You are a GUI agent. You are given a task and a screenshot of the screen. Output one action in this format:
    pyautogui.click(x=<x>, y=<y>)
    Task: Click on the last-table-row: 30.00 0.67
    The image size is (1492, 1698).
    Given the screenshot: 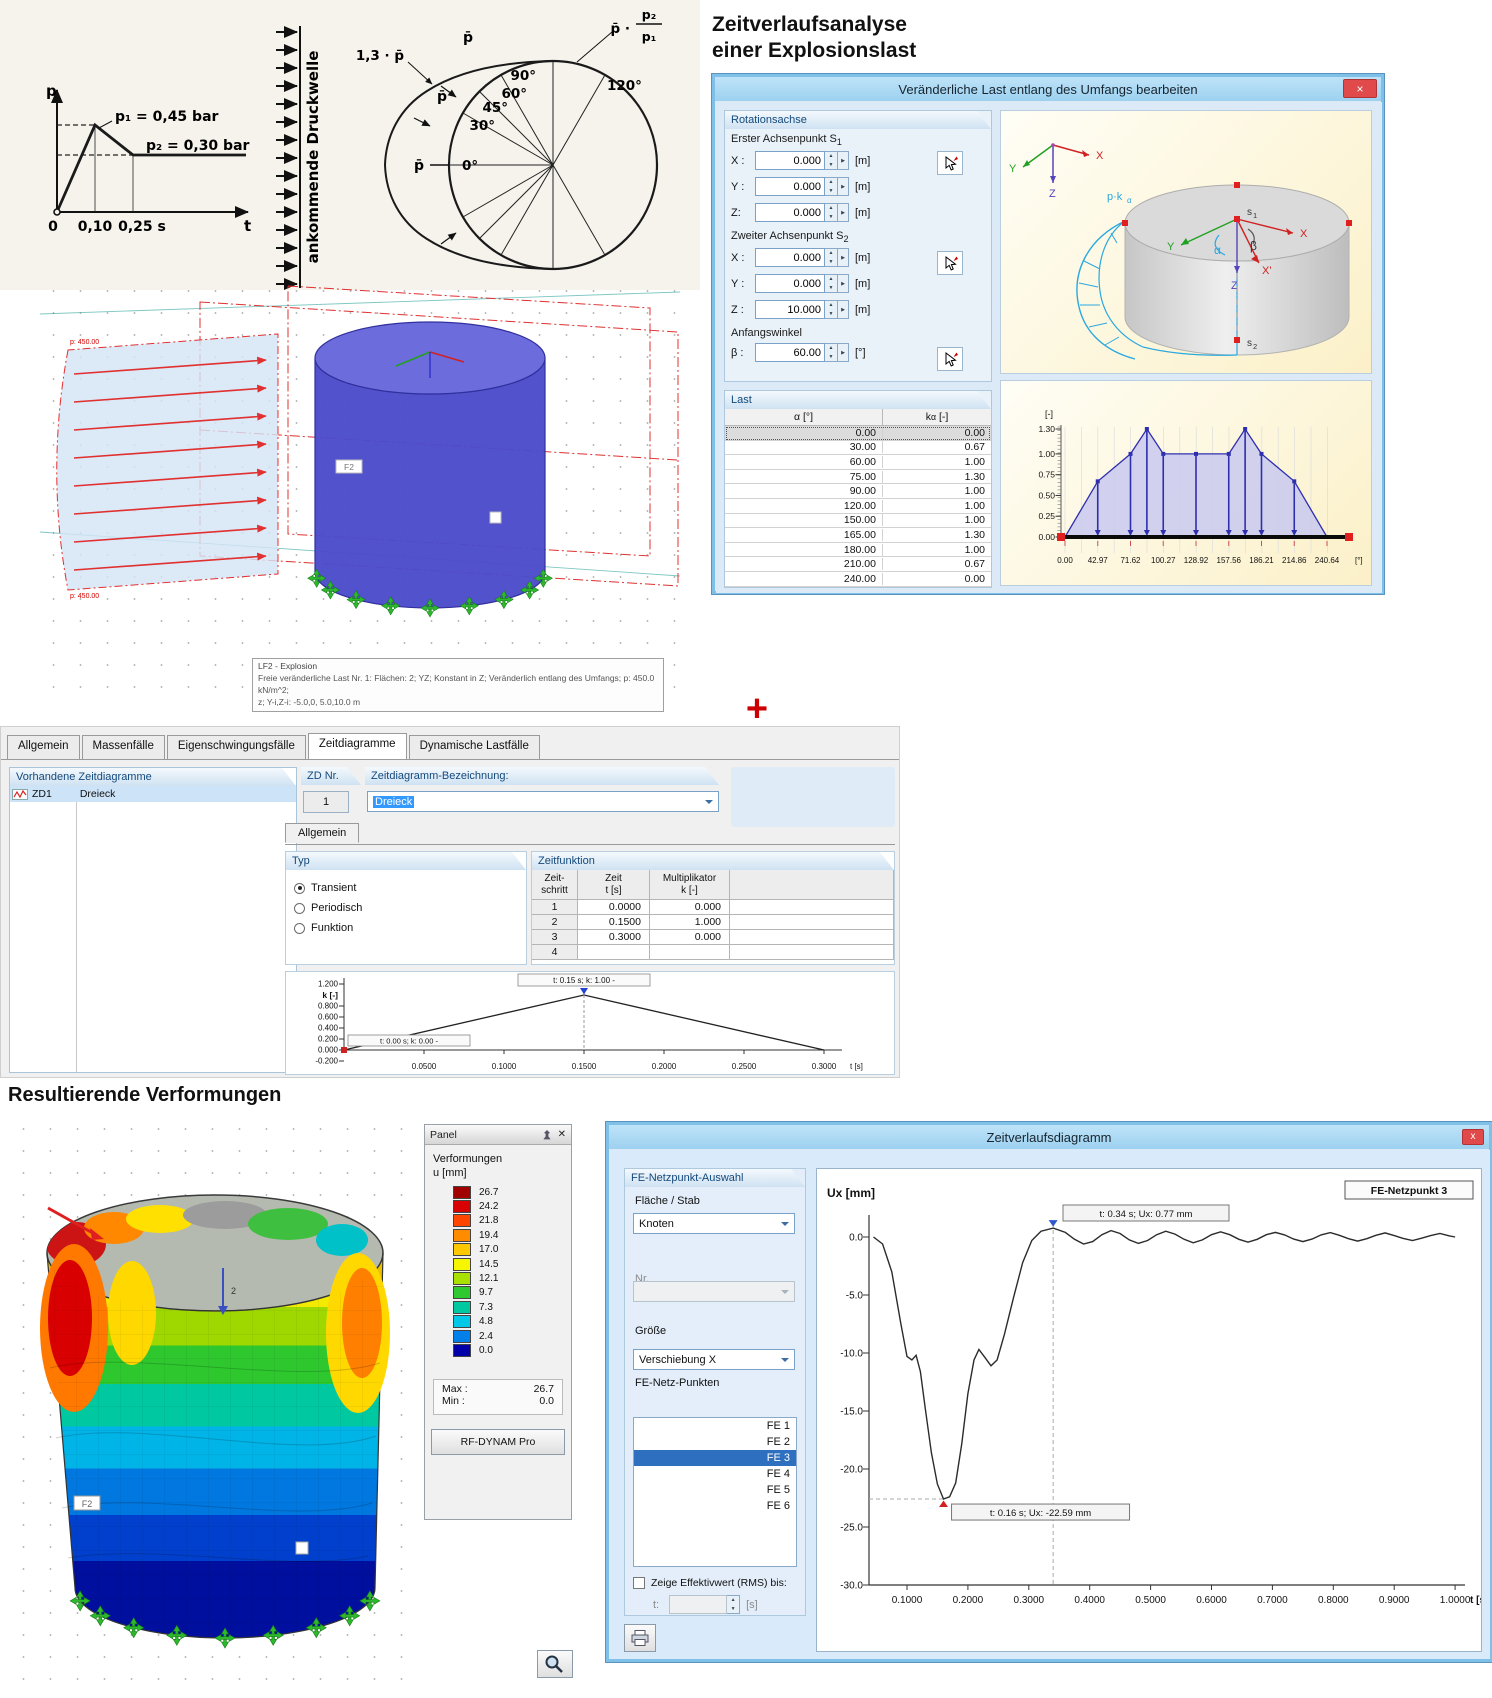 What is the action you would take?
    pyautogui.click(x=858, y=448)
    